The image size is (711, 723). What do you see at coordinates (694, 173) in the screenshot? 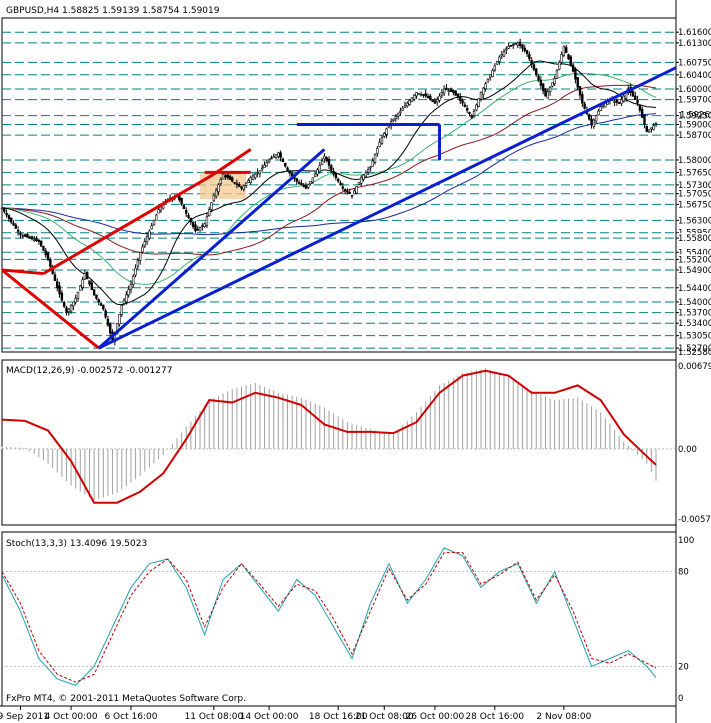
I see `price-label: 1.57650` at bounding box center [694, 173].